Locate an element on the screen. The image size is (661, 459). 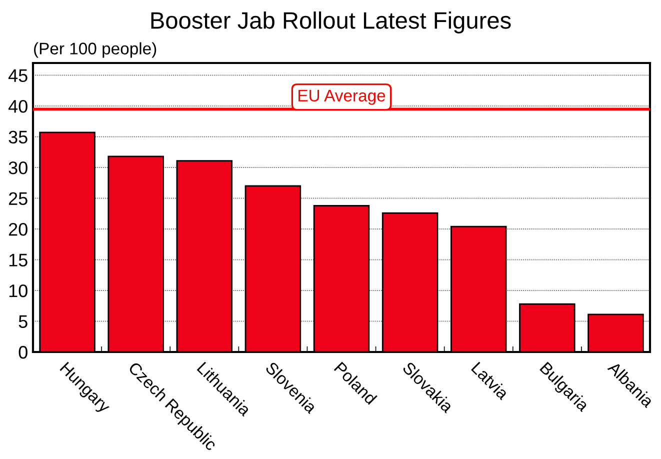
y-tick-label: 45 is located at coordinates (18, 75).